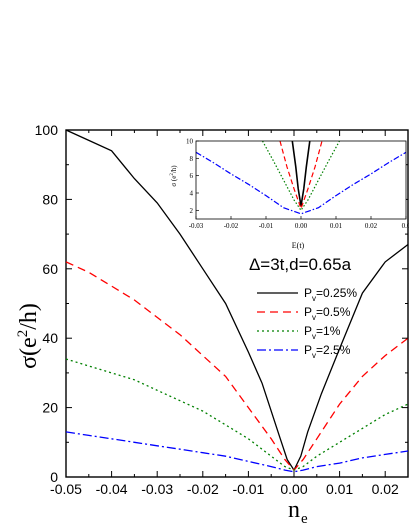 Image resolution: width=409 pixels, height=529 pixels. I want to click on inset-x-tick-label: 0.00, so click(301, 226).